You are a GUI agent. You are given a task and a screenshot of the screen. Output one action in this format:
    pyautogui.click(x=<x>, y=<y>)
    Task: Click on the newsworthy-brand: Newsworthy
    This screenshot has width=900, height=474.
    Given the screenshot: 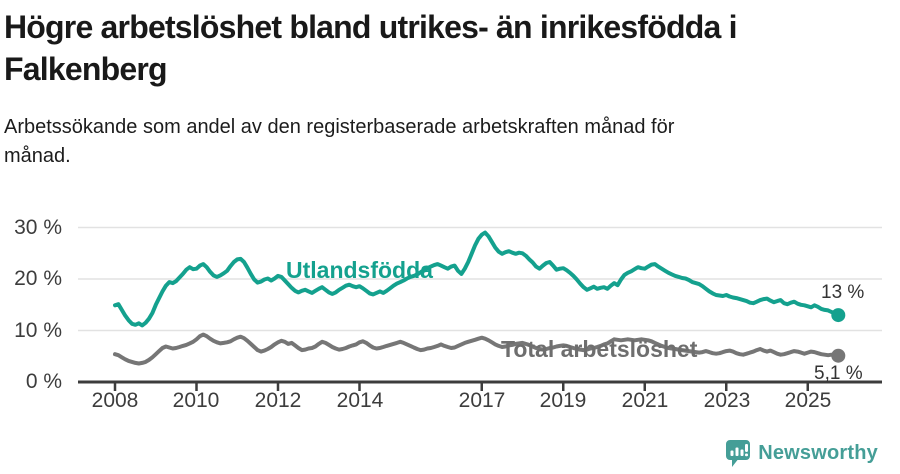 What is the action you would take?
    pyautogui.click(x=801, y=453)
    